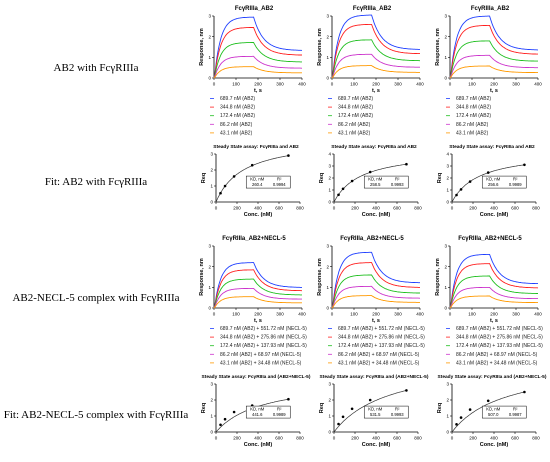  I want to click on steady-3-2-r2-value: 0.9987, so click(515, 414).